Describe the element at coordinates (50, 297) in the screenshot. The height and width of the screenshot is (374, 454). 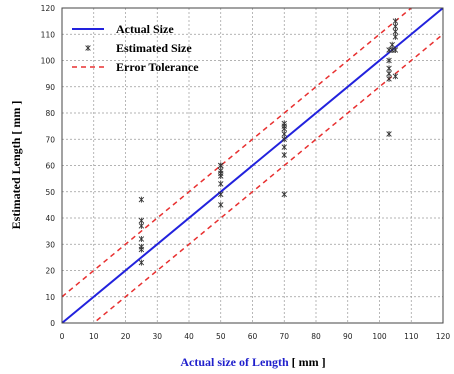
I see `y-tick-label: 10` at that location.